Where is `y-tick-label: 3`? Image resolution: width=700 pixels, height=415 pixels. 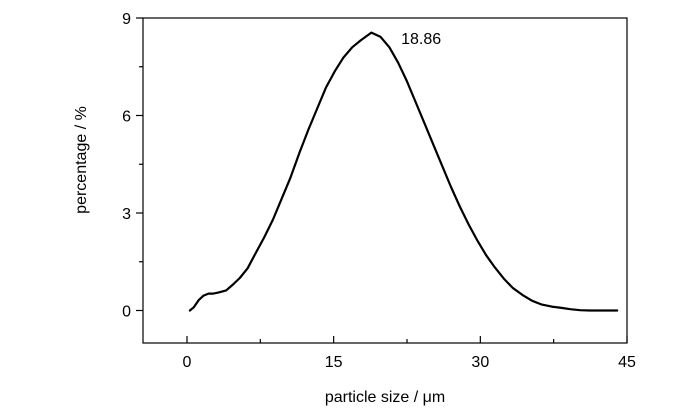
y-tick-label: 3 is located at coordinates (126, 214).